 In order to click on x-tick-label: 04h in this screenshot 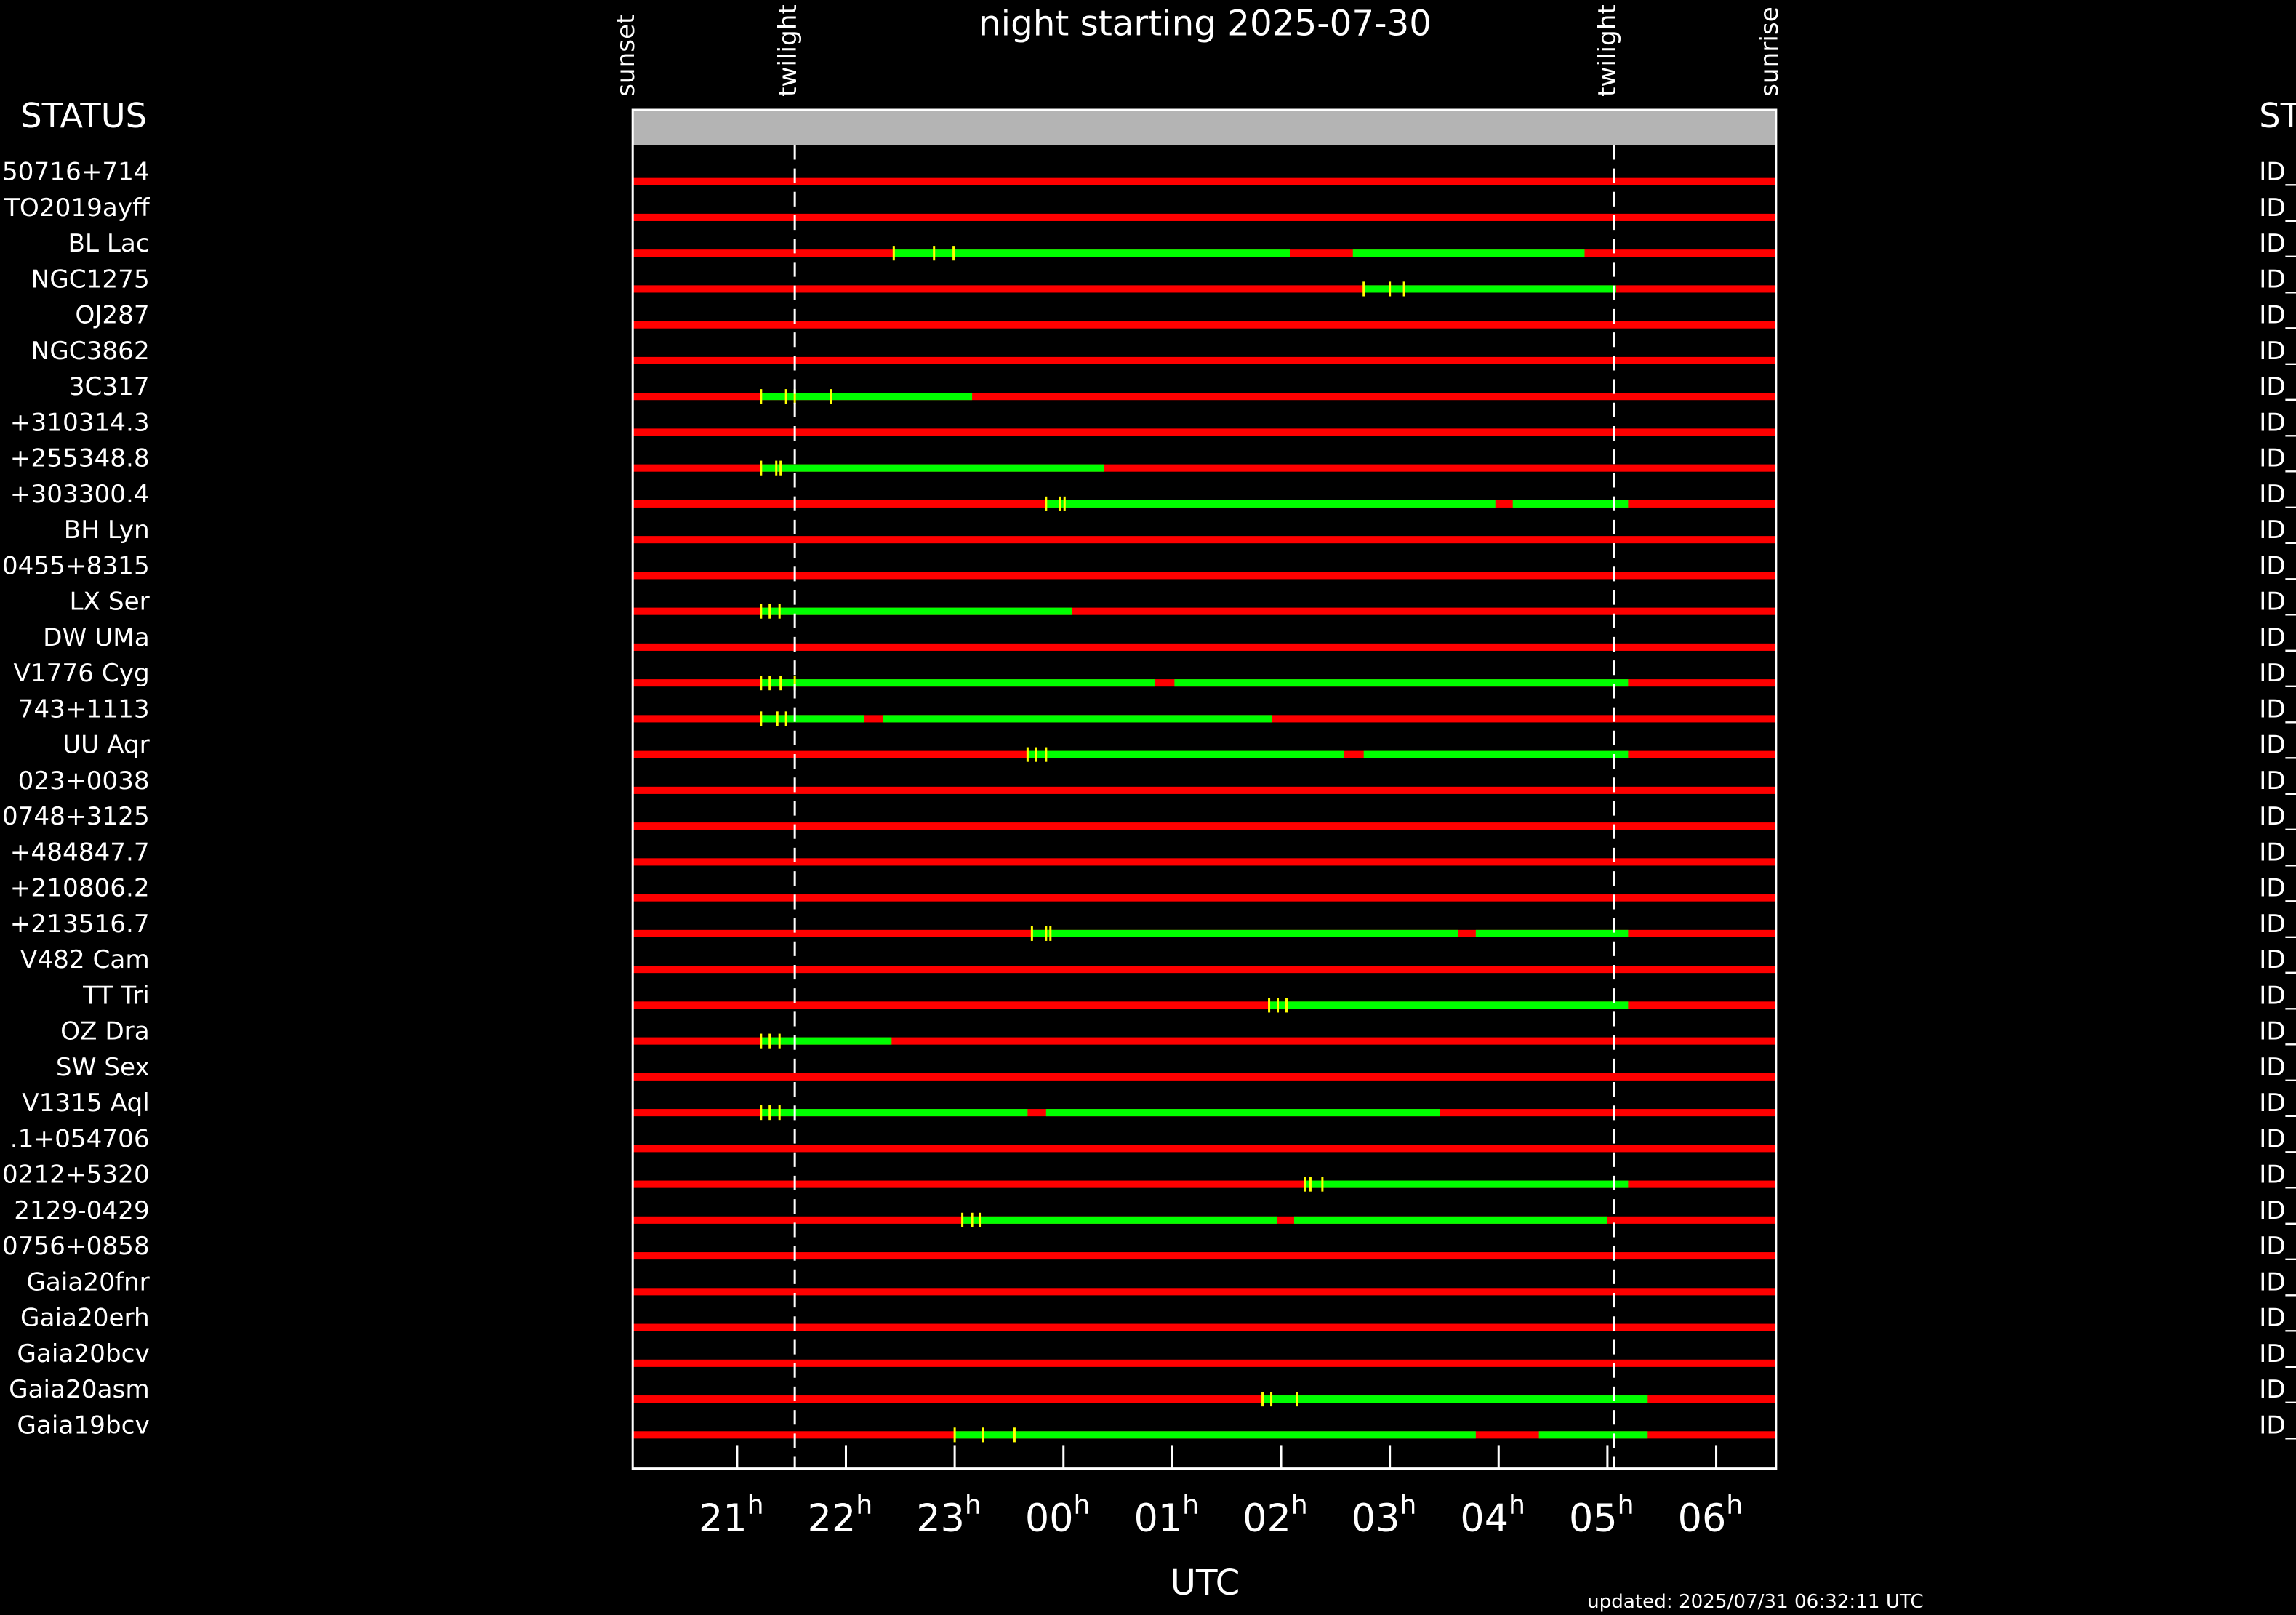, I will do `click(1492, 1515)`.